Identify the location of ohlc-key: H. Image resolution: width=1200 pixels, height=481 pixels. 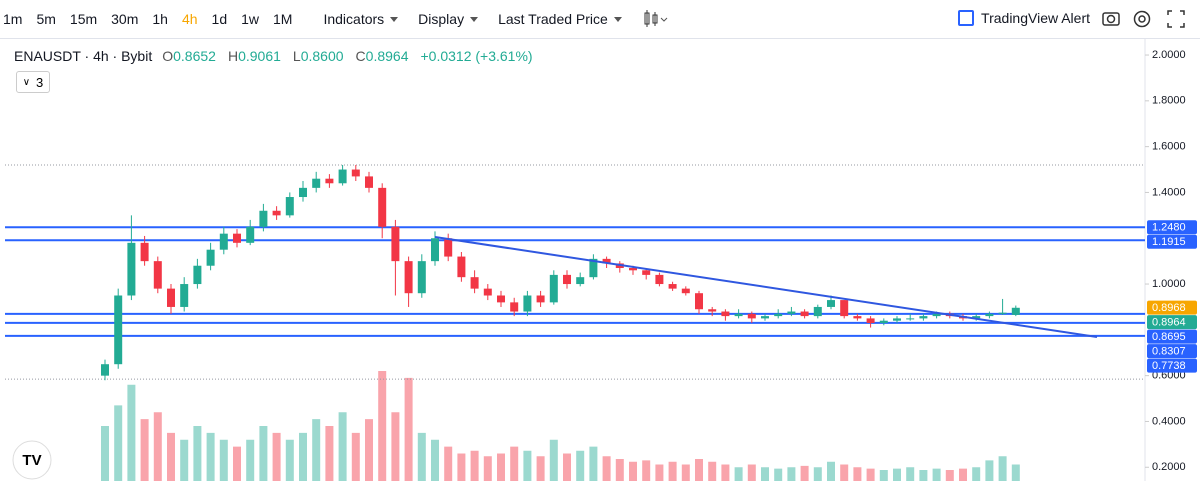
(233, 56).